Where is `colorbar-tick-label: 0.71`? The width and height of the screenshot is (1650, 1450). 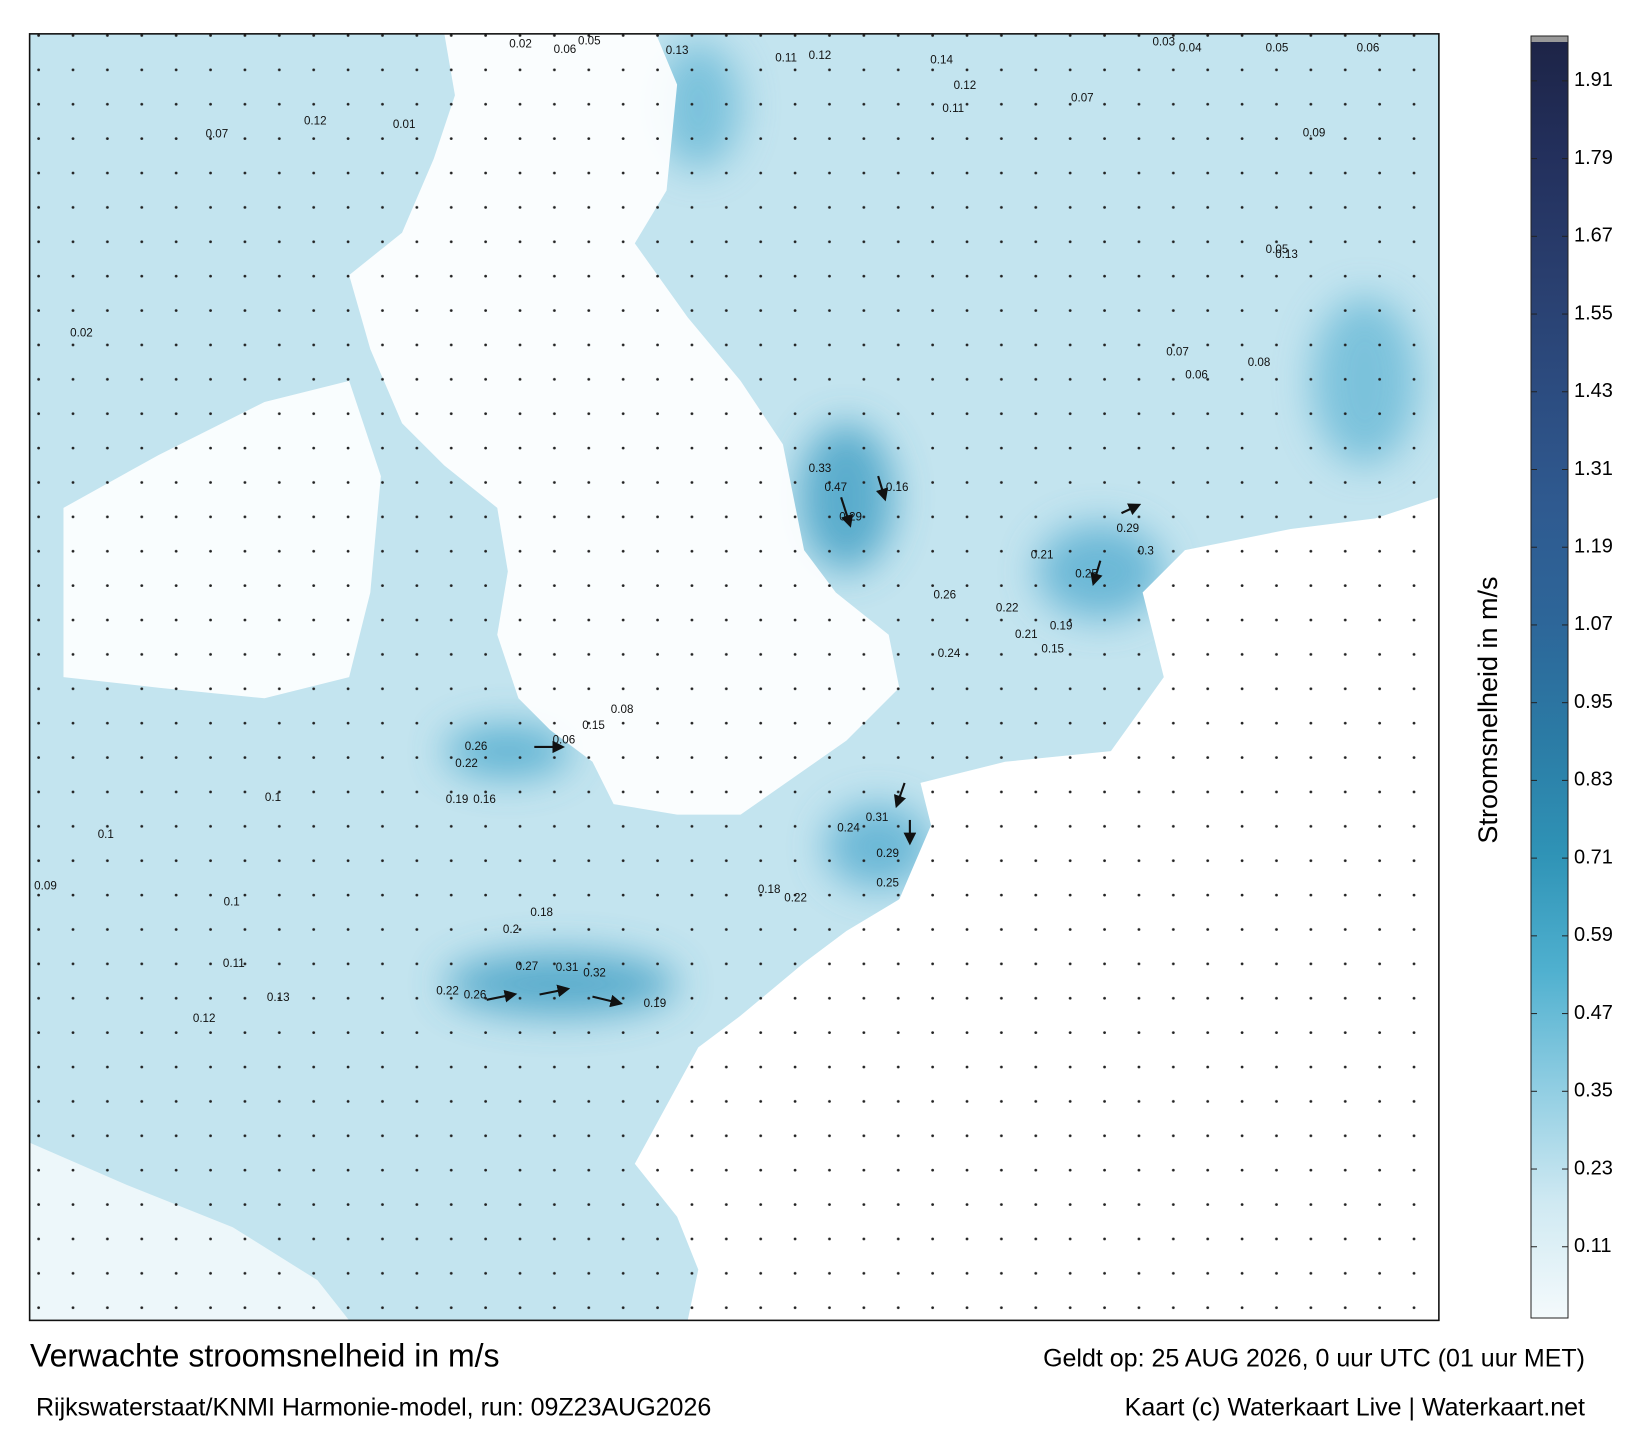 colorbar-tick-label: 0.71 is located at coordinates (1593, 857).